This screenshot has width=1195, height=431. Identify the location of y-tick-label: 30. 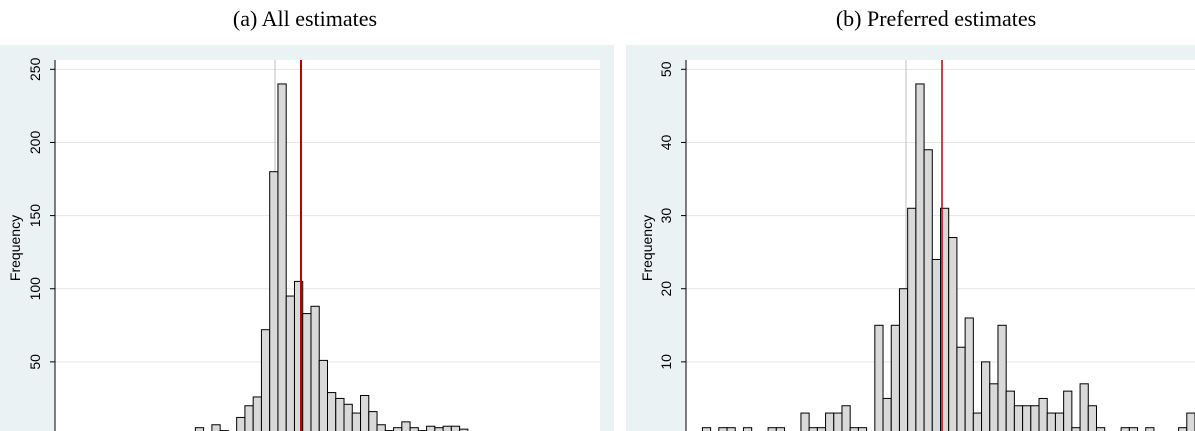
(666, 216).